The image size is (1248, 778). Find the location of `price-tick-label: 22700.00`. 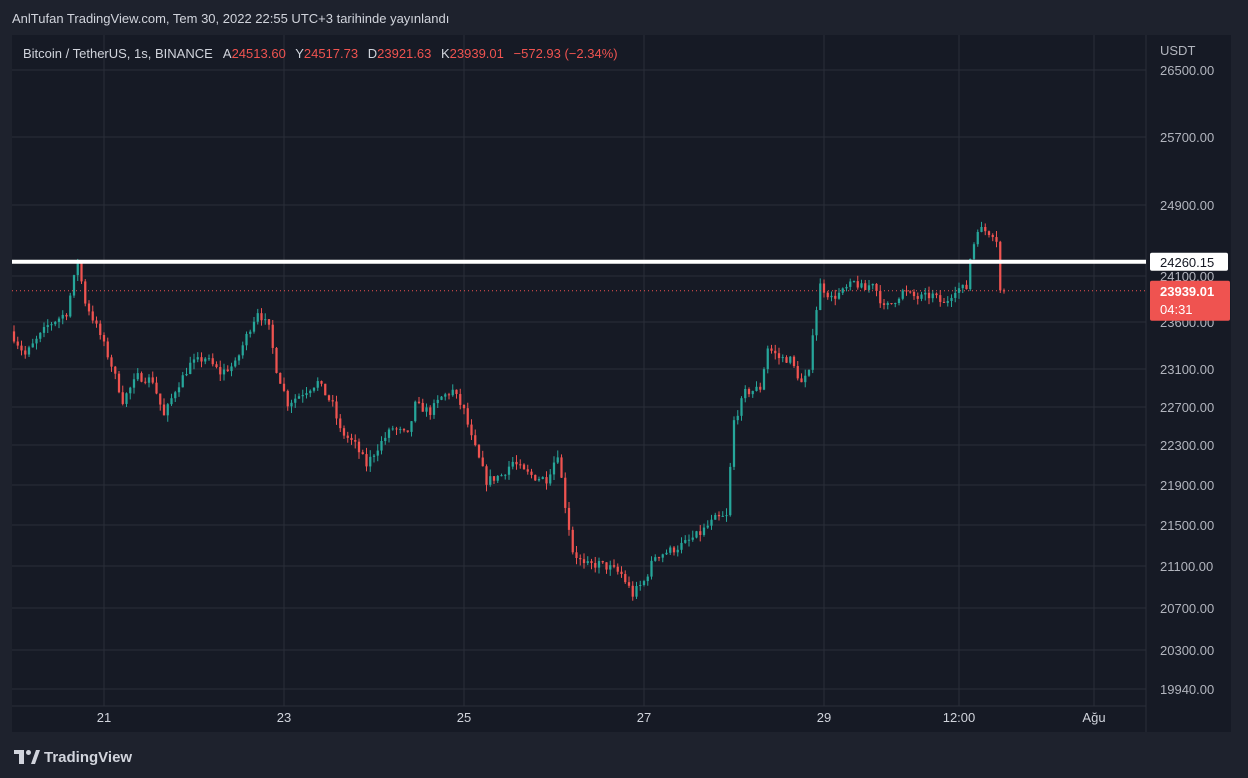

price-tick-label: 22700.00 is located at coordinates (1187, 407).